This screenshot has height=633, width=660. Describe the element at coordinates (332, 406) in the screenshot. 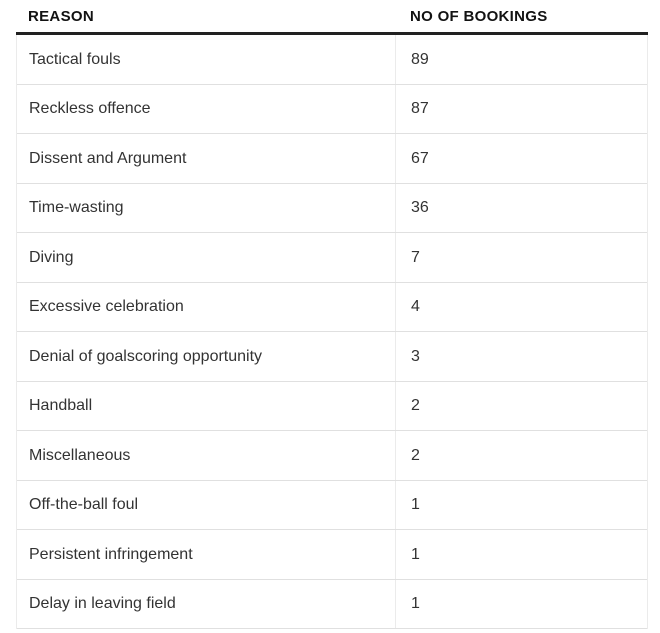

I see `table-row: Handball 2` at that location.